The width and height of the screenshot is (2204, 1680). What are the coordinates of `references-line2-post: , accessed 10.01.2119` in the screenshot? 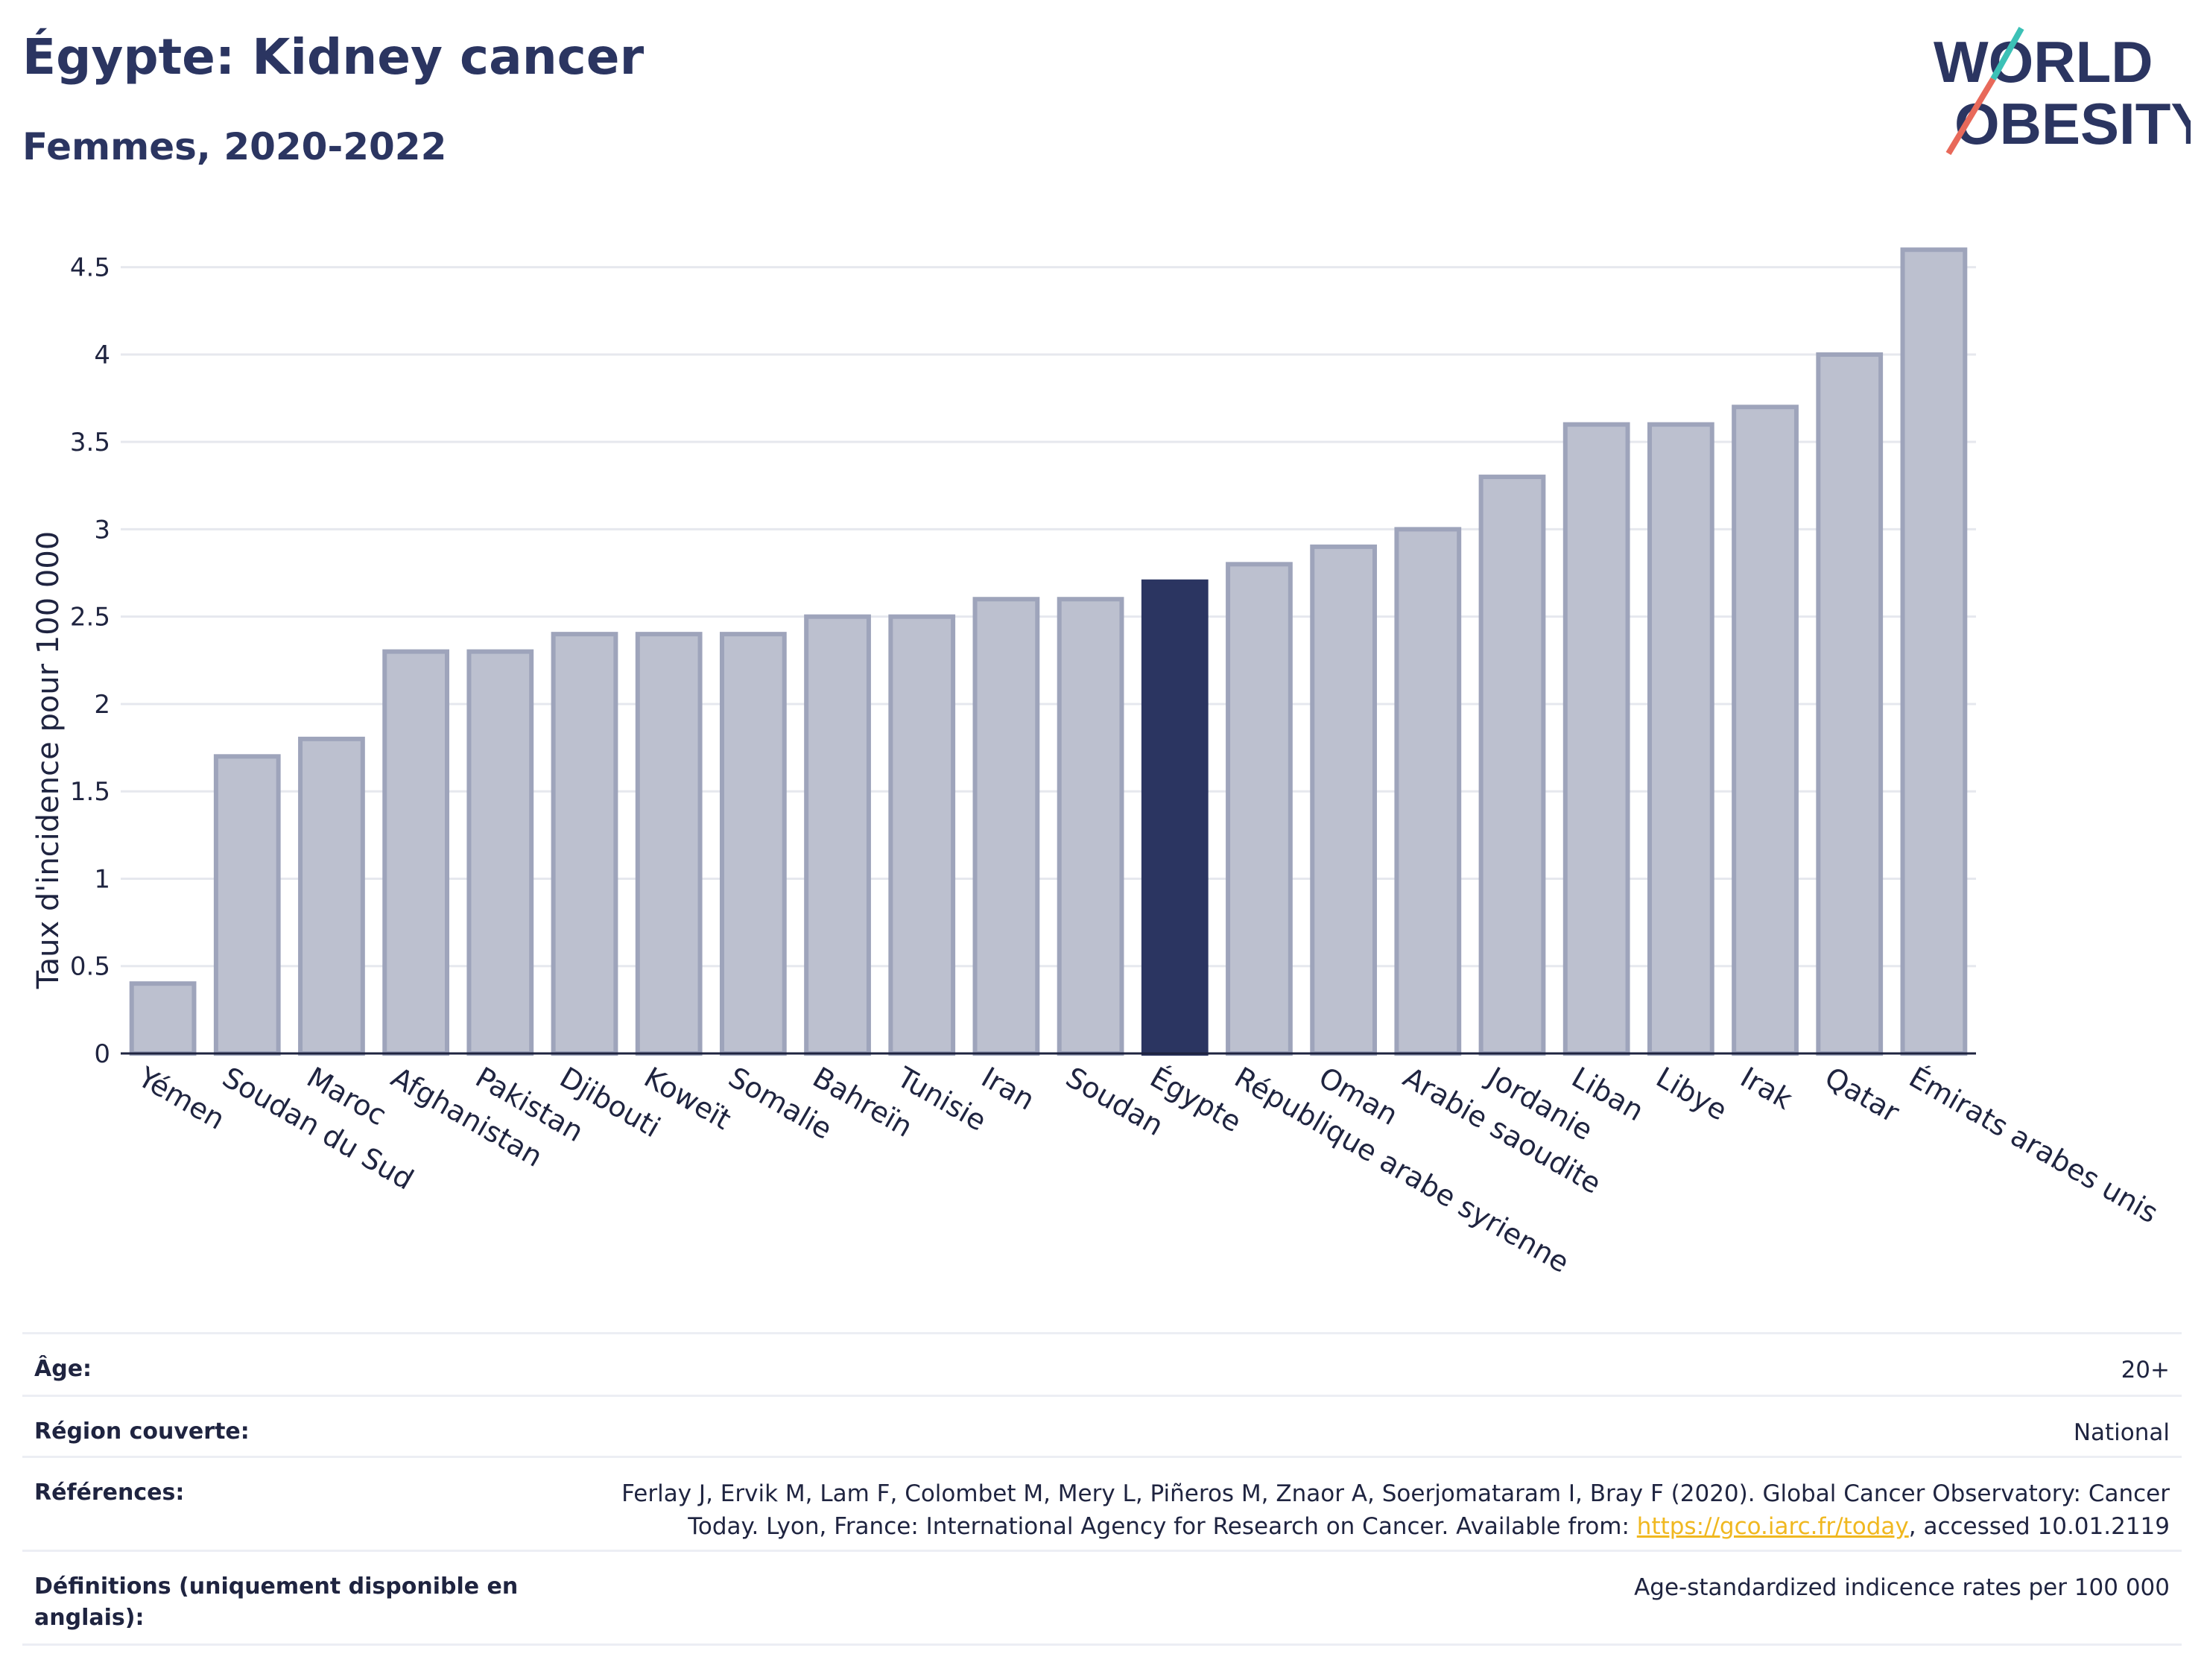 It's located at (2039, 1526).